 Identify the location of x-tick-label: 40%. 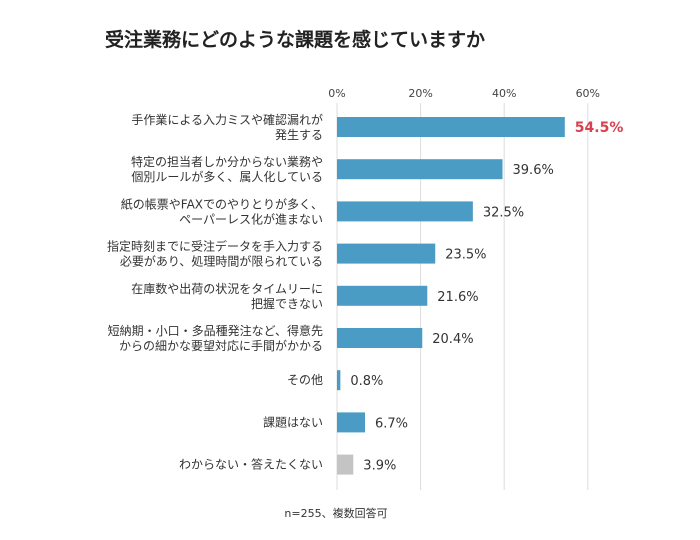
(504, 93).